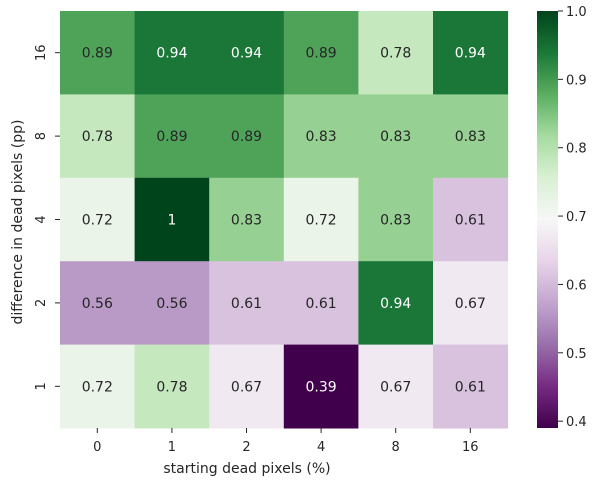 This screenshot has width=595, height=481. Describe the element at coordinates (547, 219) in the screenshot. I see `colorbar-gradient` at that location.